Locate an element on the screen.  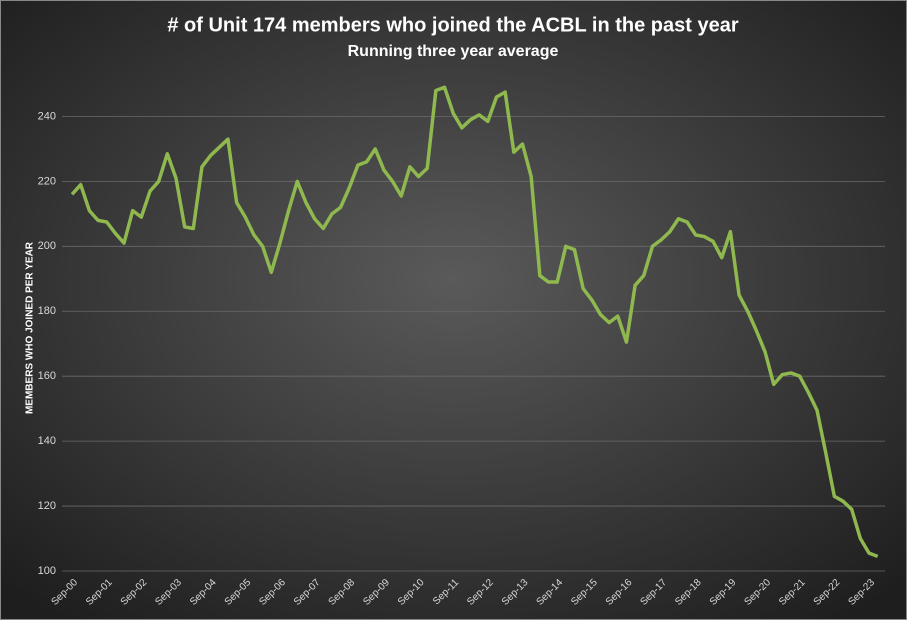
y-tick-label: 200 is located at coordinates (47, 246).